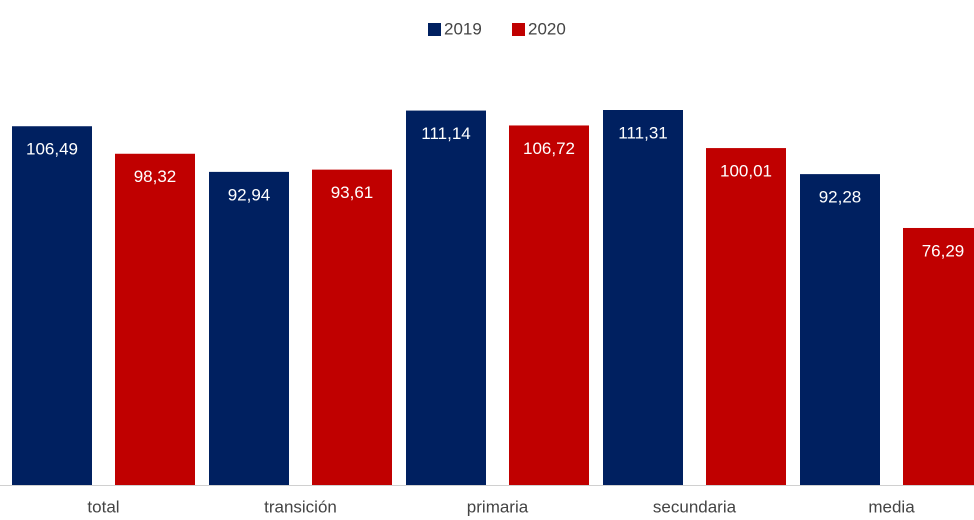 The width and height of the screenshot is (974, 520). Describe the element at coordinates (549, 148) in the screenshot. I see `value-label: 106,72` at that location.